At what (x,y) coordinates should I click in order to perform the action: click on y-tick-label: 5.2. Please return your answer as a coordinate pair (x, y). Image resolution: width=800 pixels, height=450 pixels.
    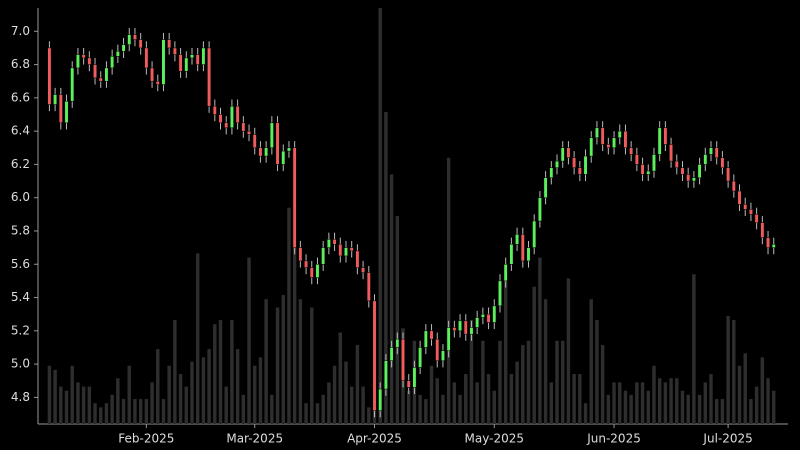
    Looking at the image, I should click on (20, 330).